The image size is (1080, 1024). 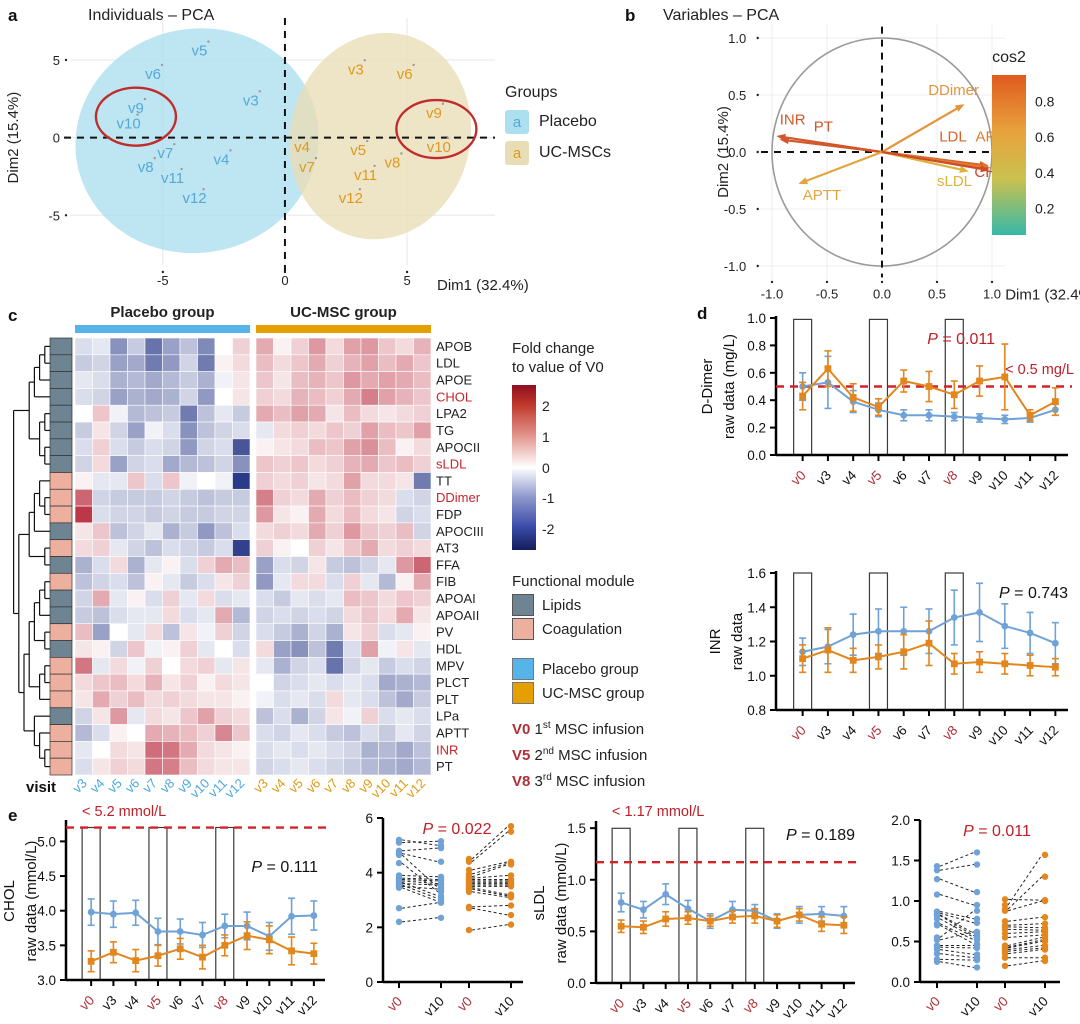 What do you see at coordinates (1045, 208) in the screenshot?
I see `svg-text: 0.2` at bounding box center [1045, 208].